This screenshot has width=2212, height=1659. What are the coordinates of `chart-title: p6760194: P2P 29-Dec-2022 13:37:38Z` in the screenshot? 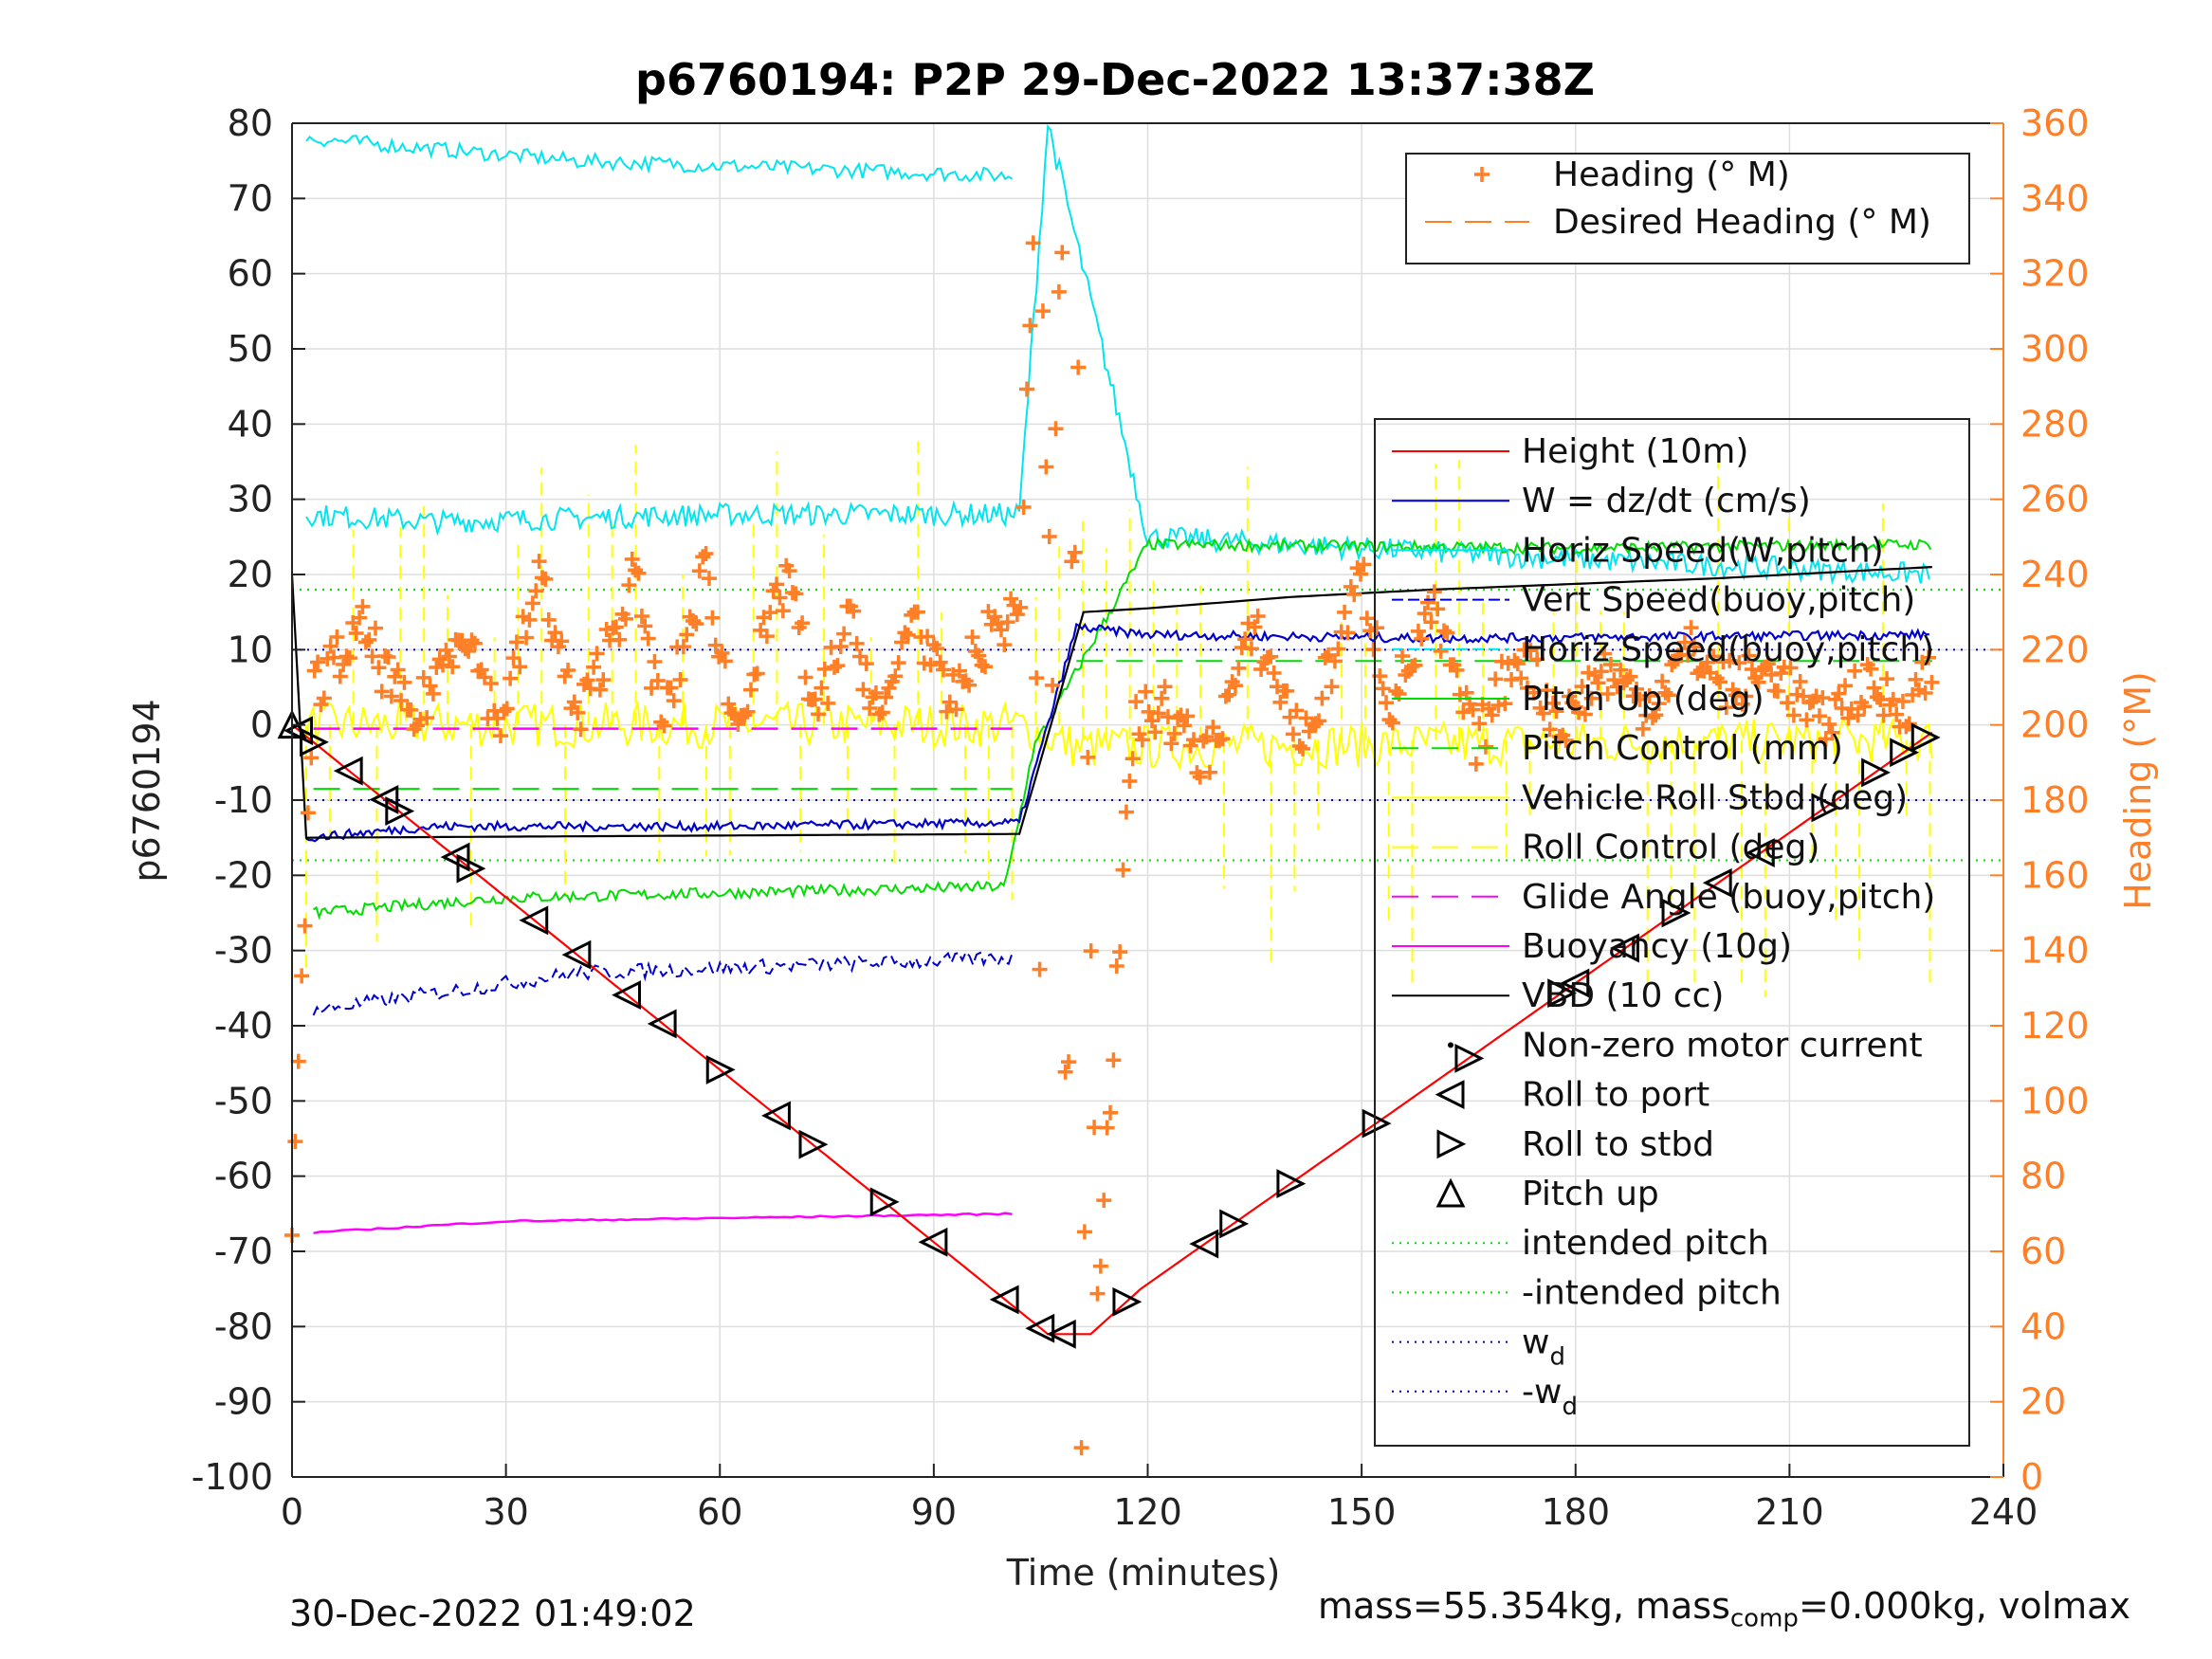 It's located at (1115, 79).